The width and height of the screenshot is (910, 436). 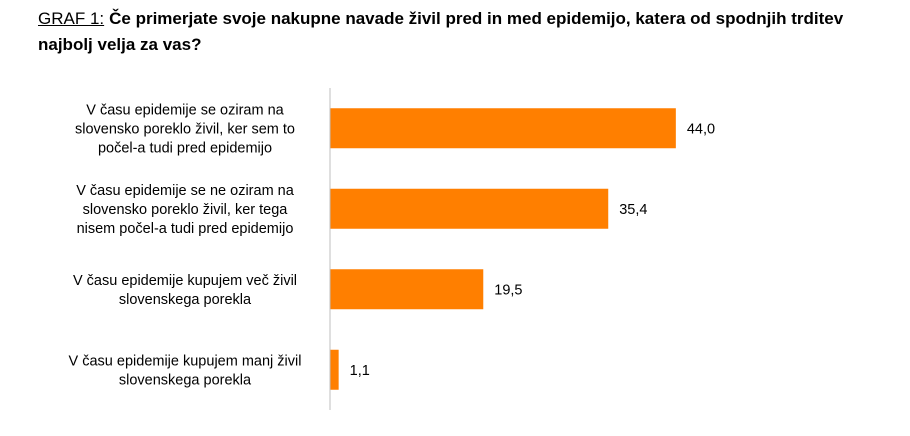 I want to click on category-label-2-line-1: V času epidemije se ne oziram na, so click(x=185, y=191).